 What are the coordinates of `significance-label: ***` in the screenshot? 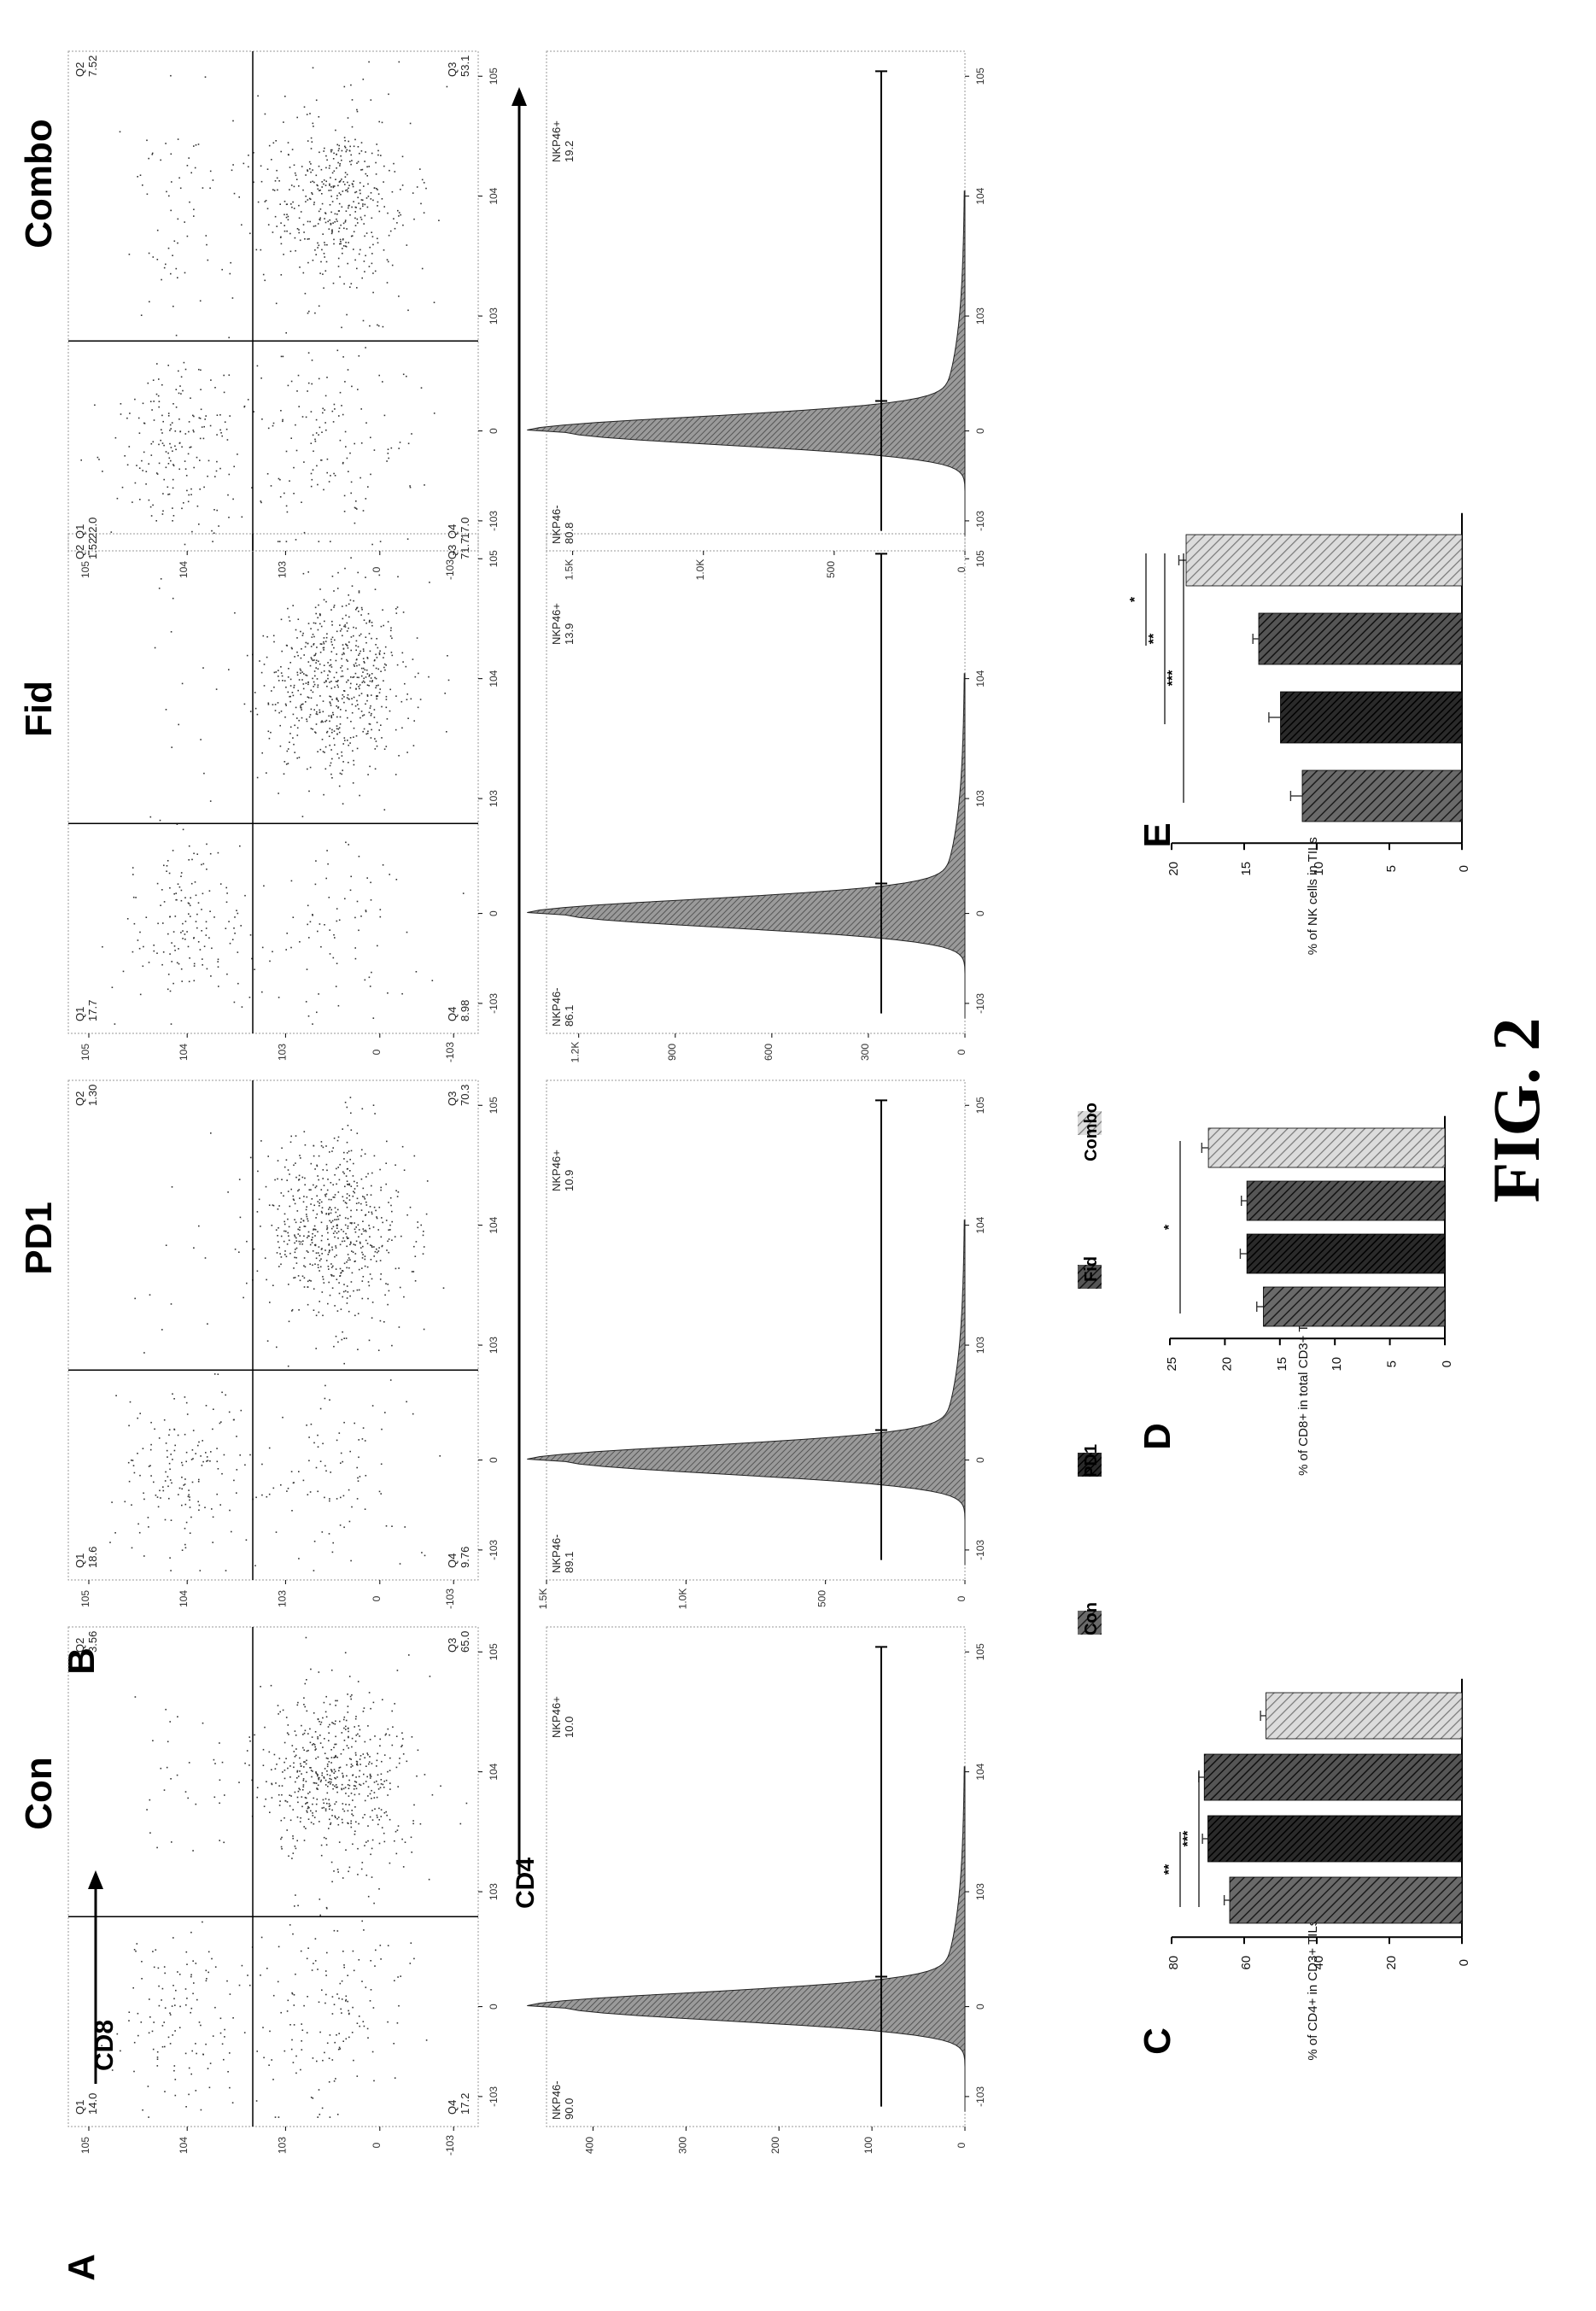 It's located at (1173, 678).